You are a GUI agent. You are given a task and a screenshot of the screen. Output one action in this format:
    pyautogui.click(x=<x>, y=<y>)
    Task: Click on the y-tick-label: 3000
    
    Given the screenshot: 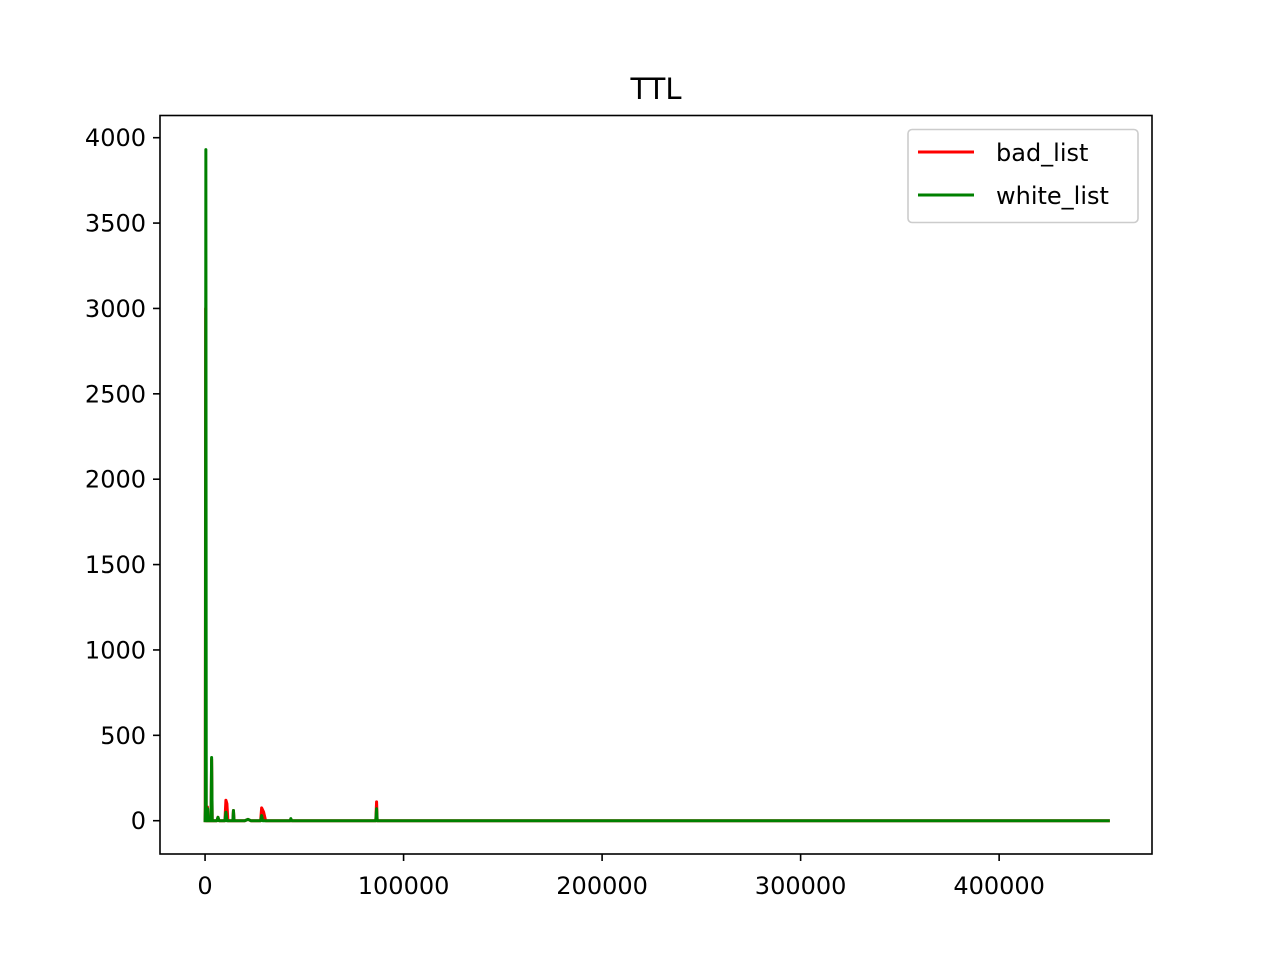 What is the action you would take?
    pyautogui.click(x=115, y=309)
    